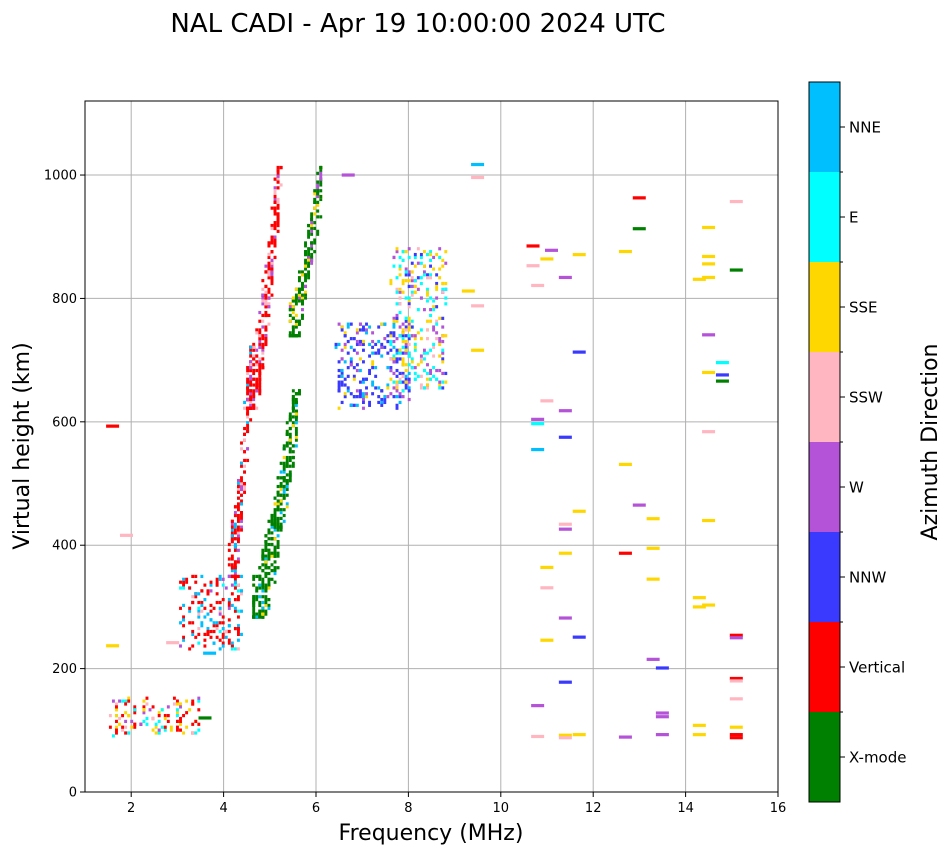  Describe the element at coordinates (824, 577) in the screenshot. I see `colorbar-segment` at that location.